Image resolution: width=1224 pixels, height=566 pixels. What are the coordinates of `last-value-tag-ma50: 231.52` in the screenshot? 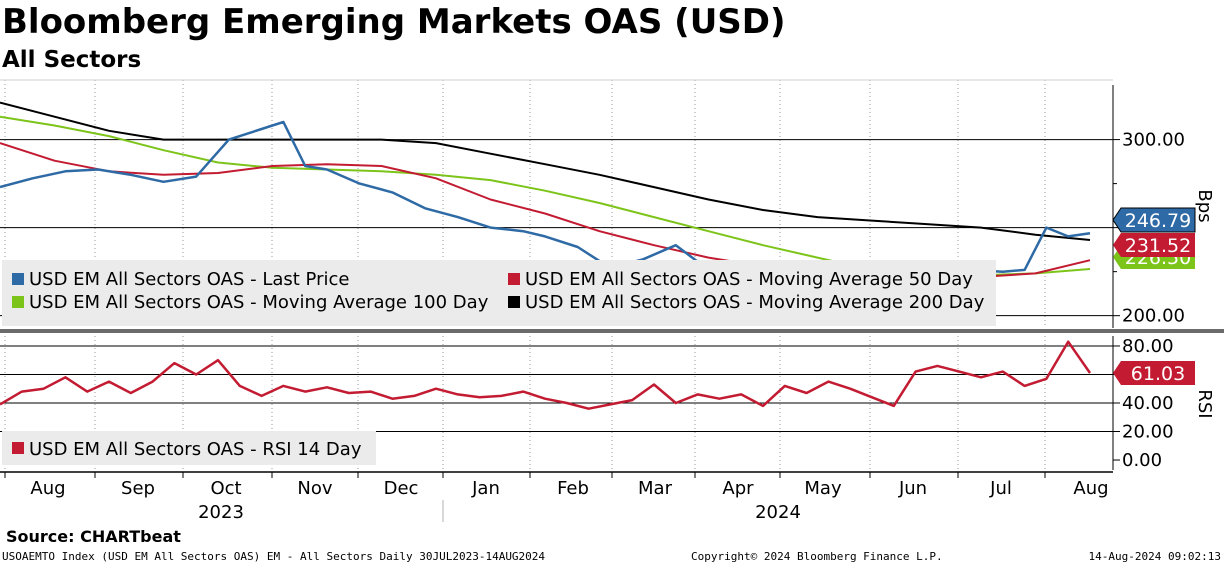 It's located at (1154, 245).